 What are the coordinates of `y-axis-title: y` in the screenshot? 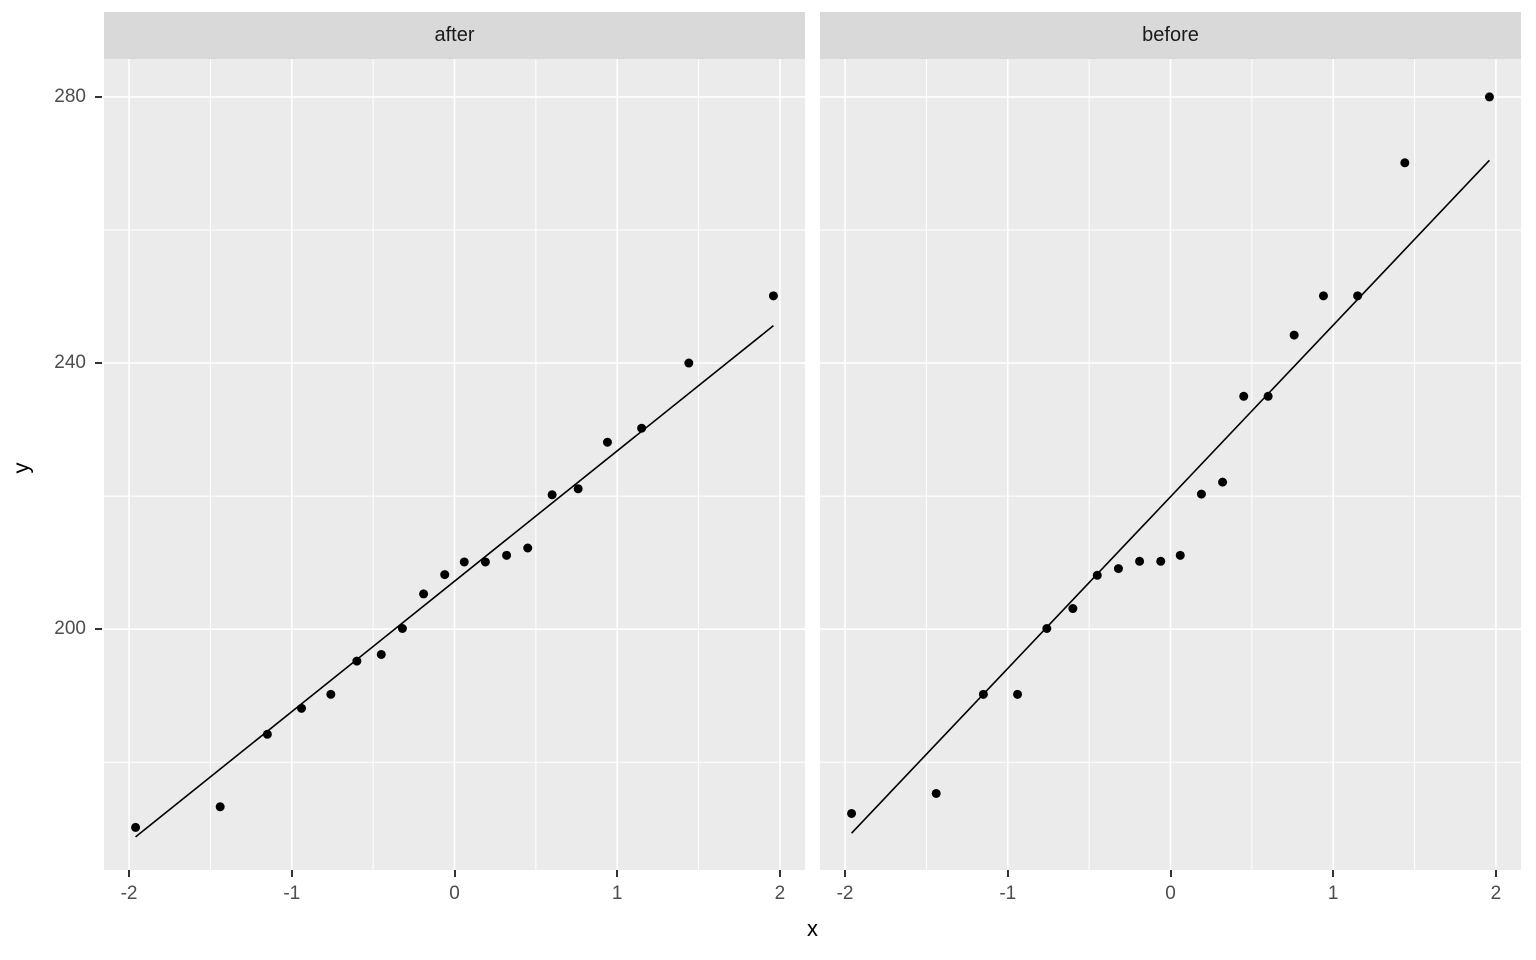 It's located at (21, 468).